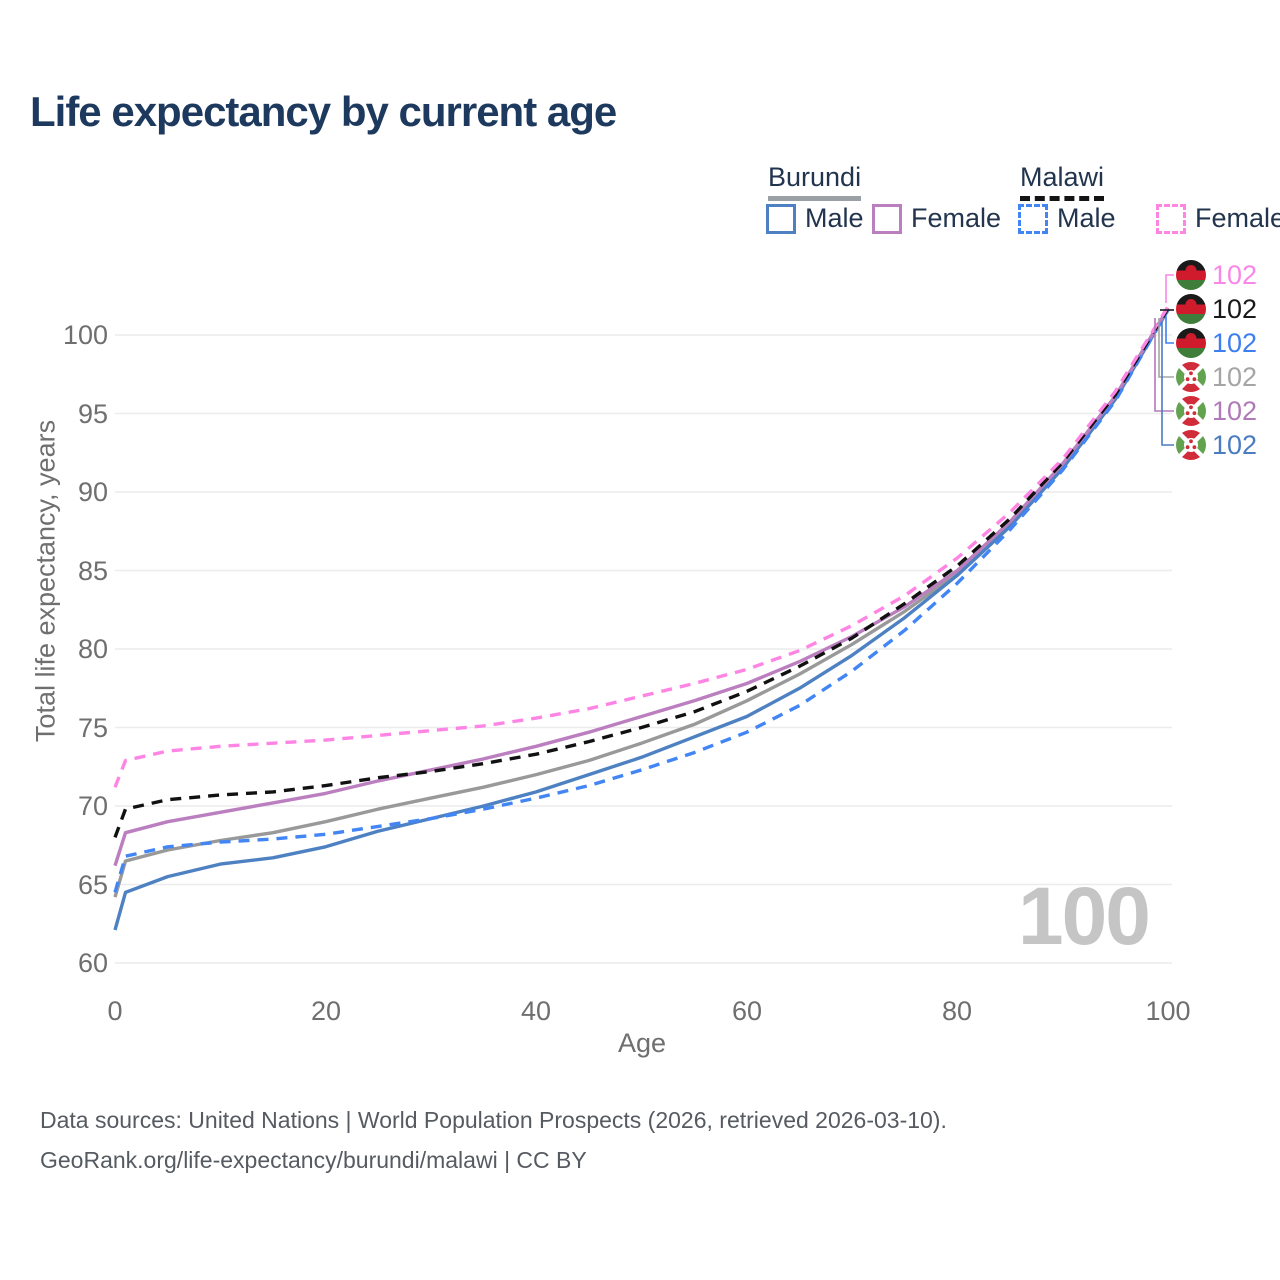 This screenshot has height=1280, width=1280. What do you see at coordinates (92, 414) in the screenshot?
I see `y-tick-label: 95` at bounding box center [92, 414].